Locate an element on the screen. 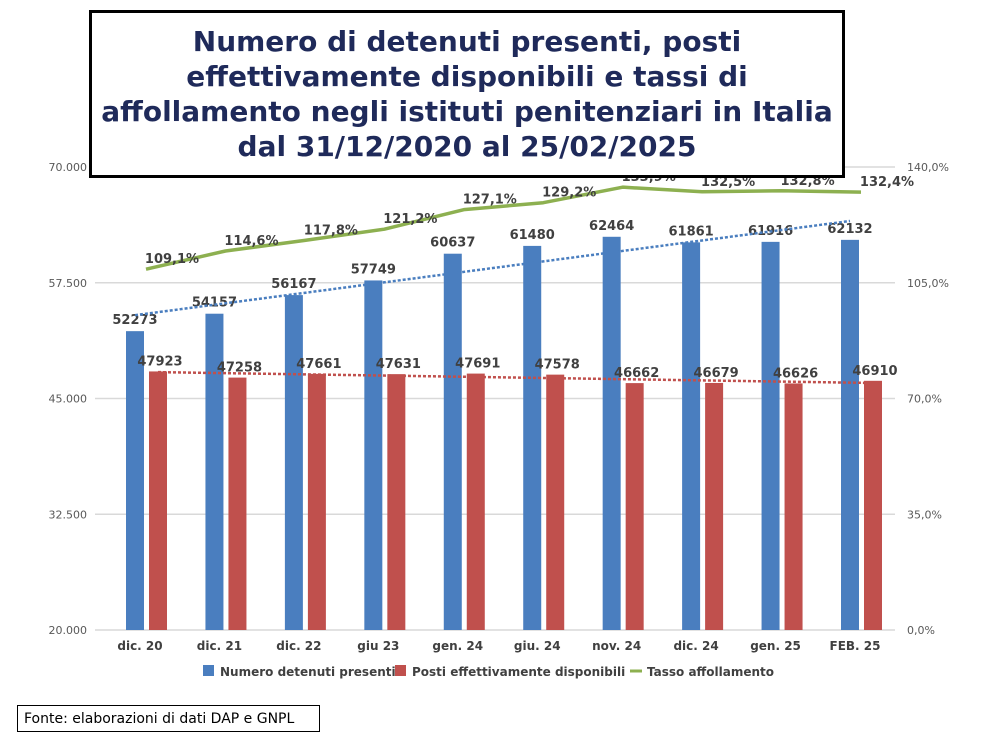  x-tick-label: nov. 24 is located at coordinates (616, 646).